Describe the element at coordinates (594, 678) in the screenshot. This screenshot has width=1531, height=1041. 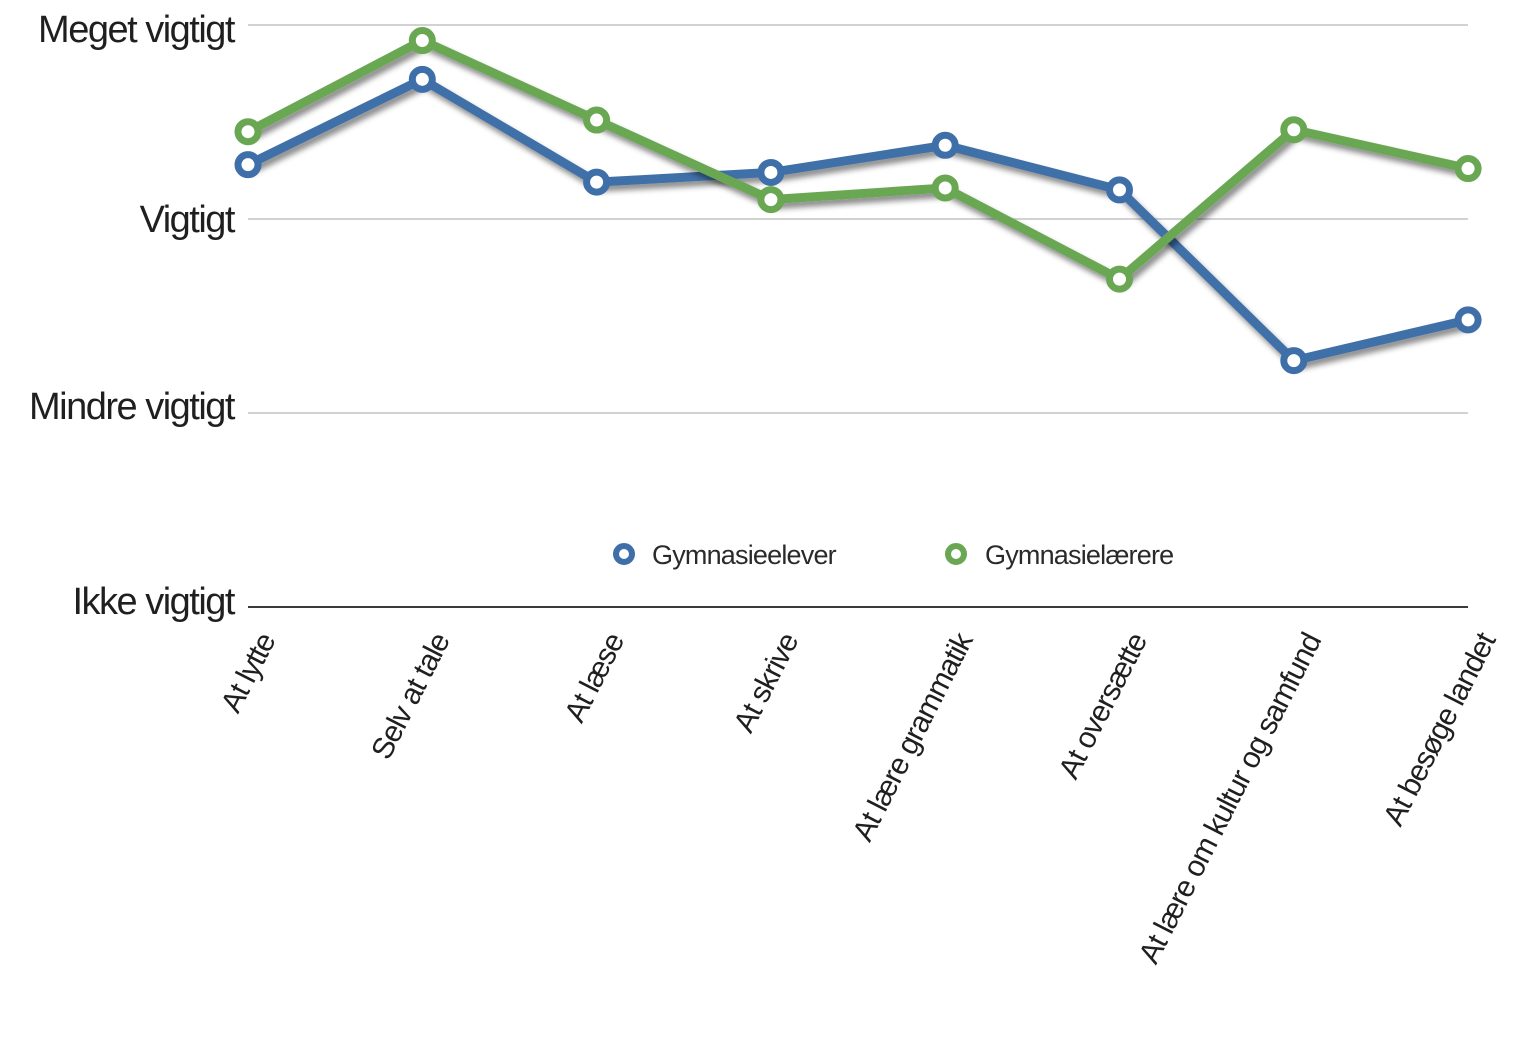
I see `x-tick-label: At læse` at that location.